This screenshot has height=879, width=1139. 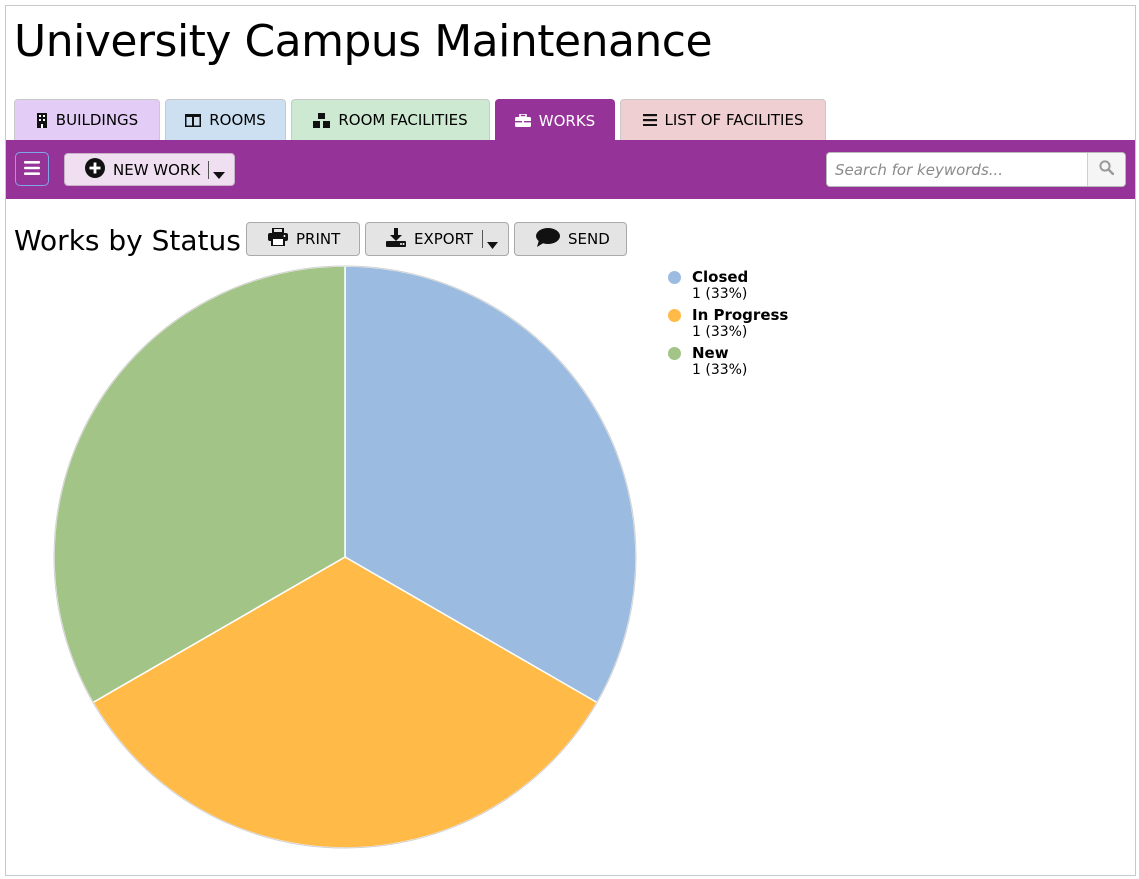 I want to click on plus-circle-icon, so click(x=95, y=169).